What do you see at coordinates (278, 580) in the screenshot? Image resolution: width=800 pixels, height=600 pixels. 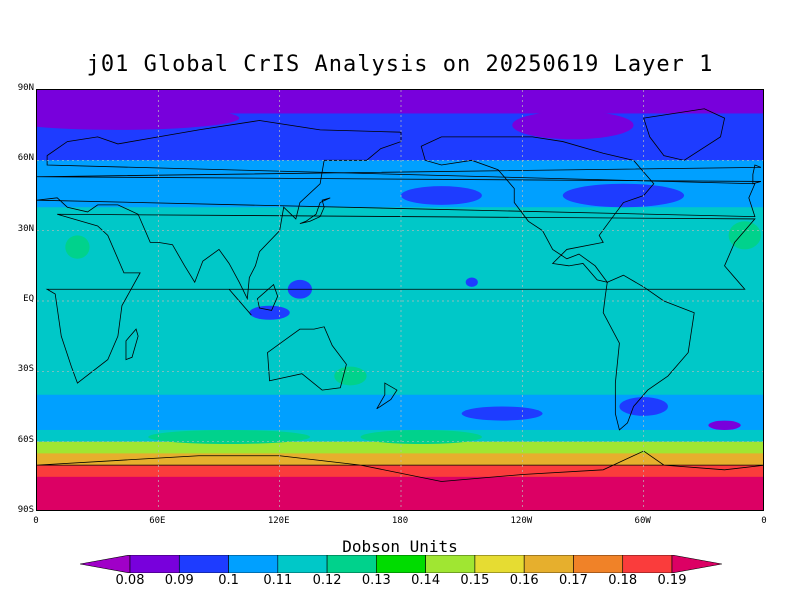 I see `colorbar-tick-label: 0.11` at bounding box center [278, 580].